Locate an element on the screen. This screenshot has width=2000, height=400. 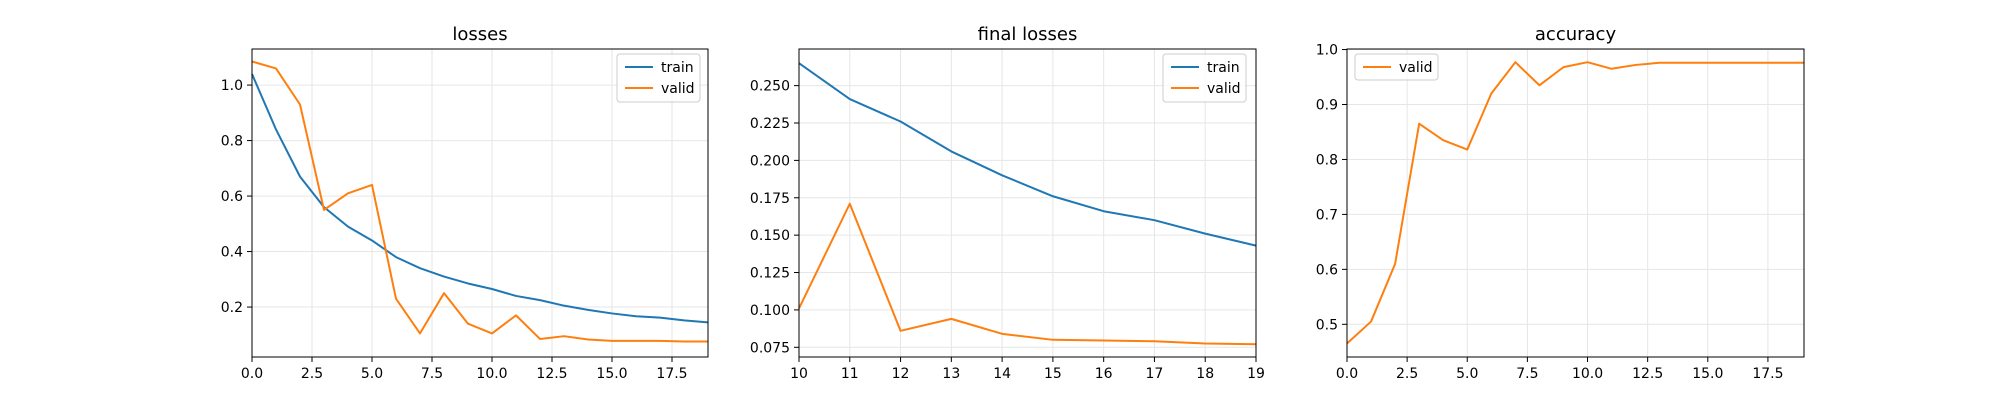
y-tick-label: 0.225 is located at coordinates (770, 124).